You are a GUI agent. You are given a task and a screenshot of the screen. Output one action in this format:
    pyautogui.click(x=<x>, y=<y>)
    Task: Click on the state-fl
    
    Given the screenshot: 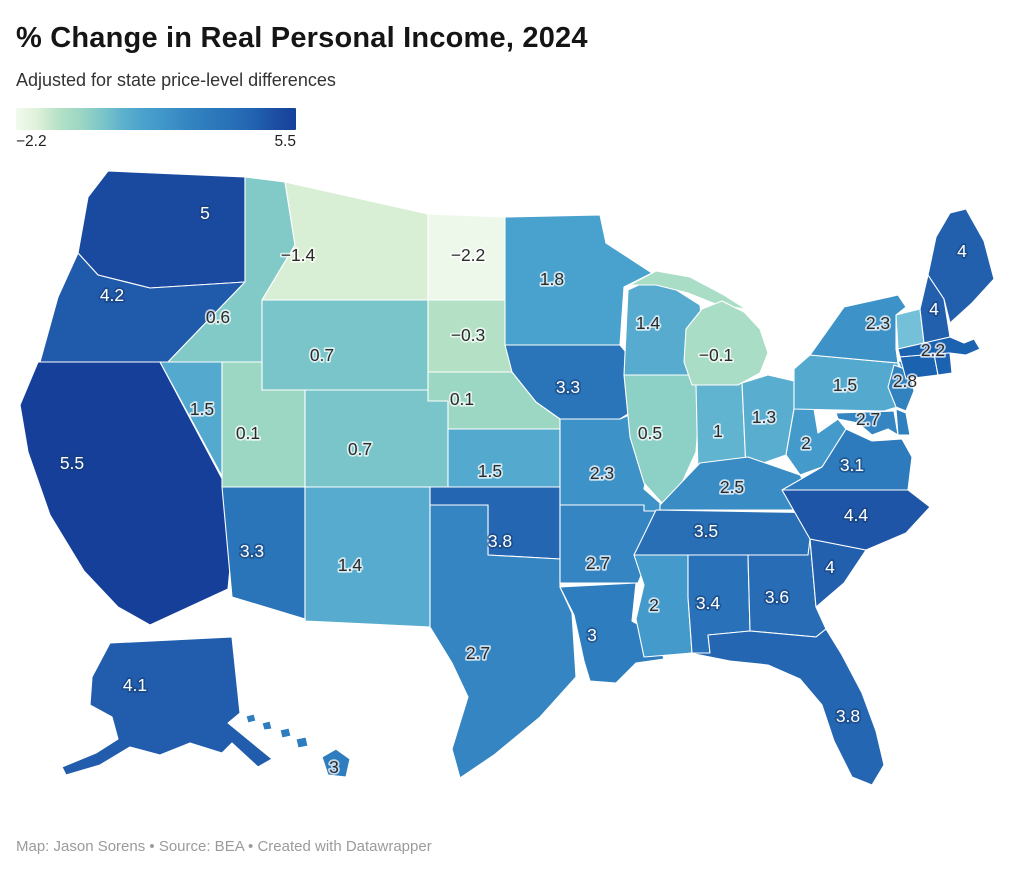 What is the action you would take?
    pyautogui.click(x=787, y=707)
    